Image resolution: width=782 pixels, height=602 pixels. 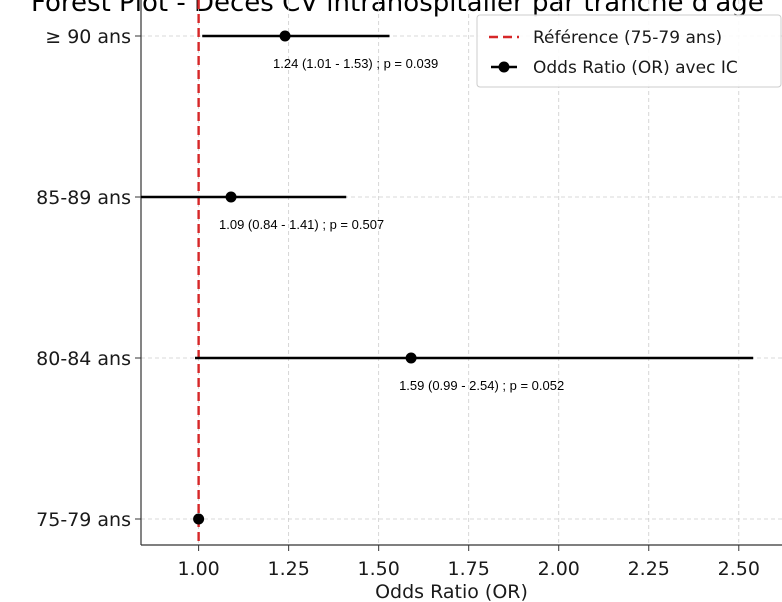 What do you see at coordinates (559, 569) in the screenshot?
I see `x-tick-label: 2.00` at bounding box center [559, 569].